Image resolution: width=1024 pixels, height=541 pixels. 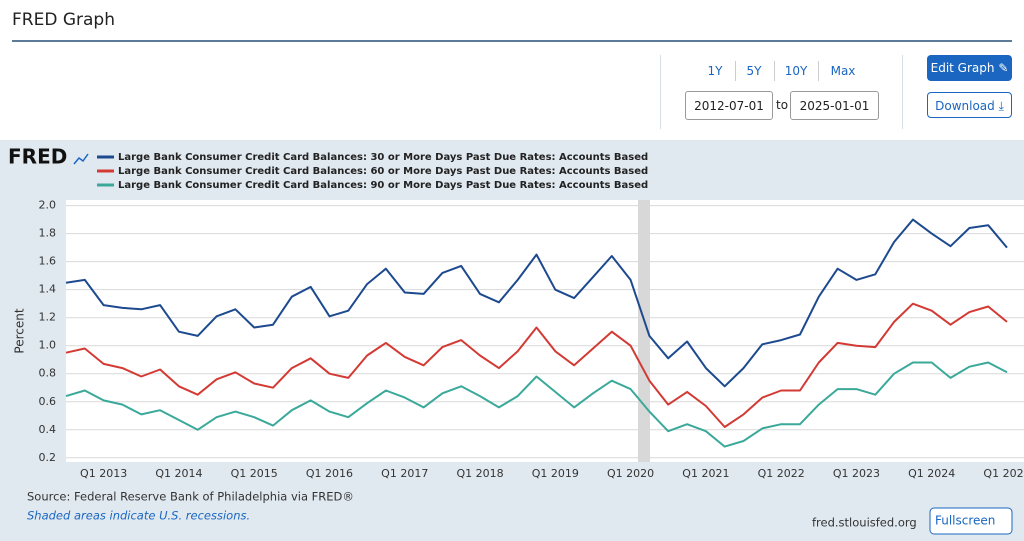 I want to click on page-title: FRED Graph, so click(x=63, y=20).